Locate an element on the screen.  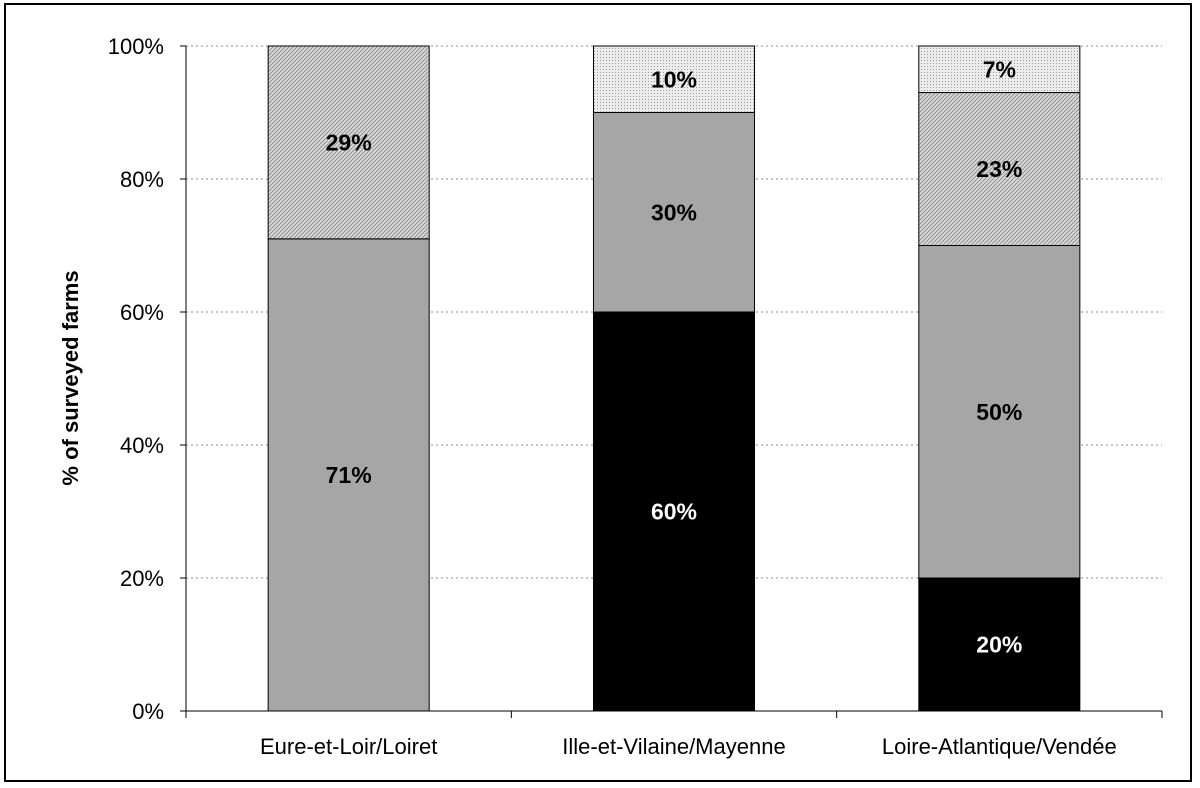
data-label: 29% is located at coordinates (349, 142).